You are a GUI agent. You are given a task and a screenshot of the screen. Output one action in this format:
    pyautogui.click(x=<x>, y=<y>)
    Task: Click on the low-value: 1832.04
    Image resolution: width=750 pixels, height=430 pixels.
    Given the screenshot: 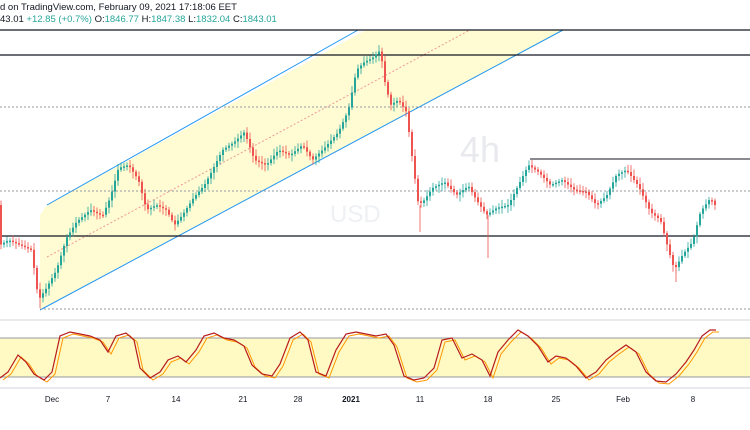 What is the action you would take?
    pyautogui.click(x=213, y=19)
    